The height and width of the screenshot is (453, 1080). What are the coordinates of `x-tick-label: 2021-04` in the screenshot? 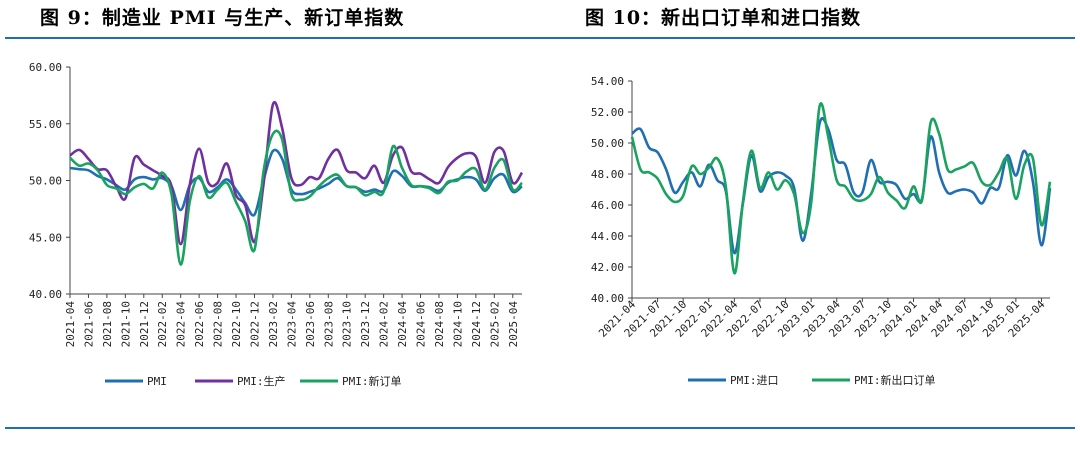 It's located at (70, 324).